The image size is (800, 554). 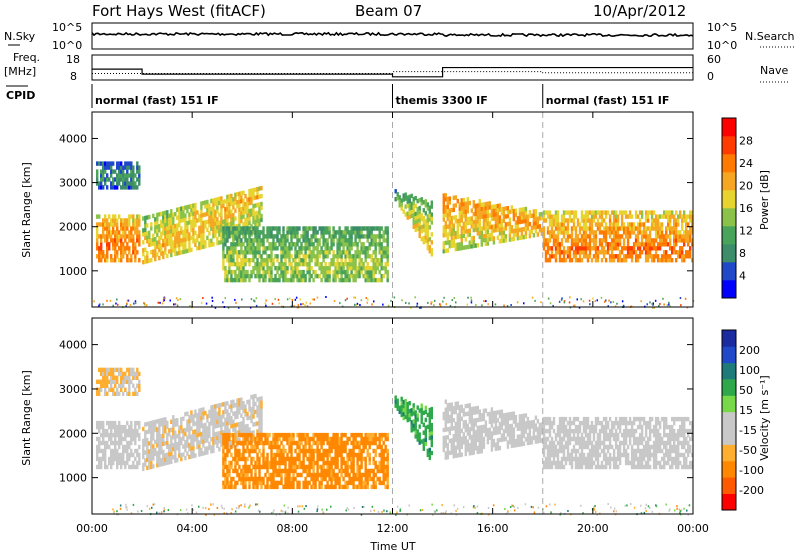 What do you see at coordinates (26, 210) in the screenshot?
I see `power-ylabel: Slant Range [km]` at bounding box center [26, 210].